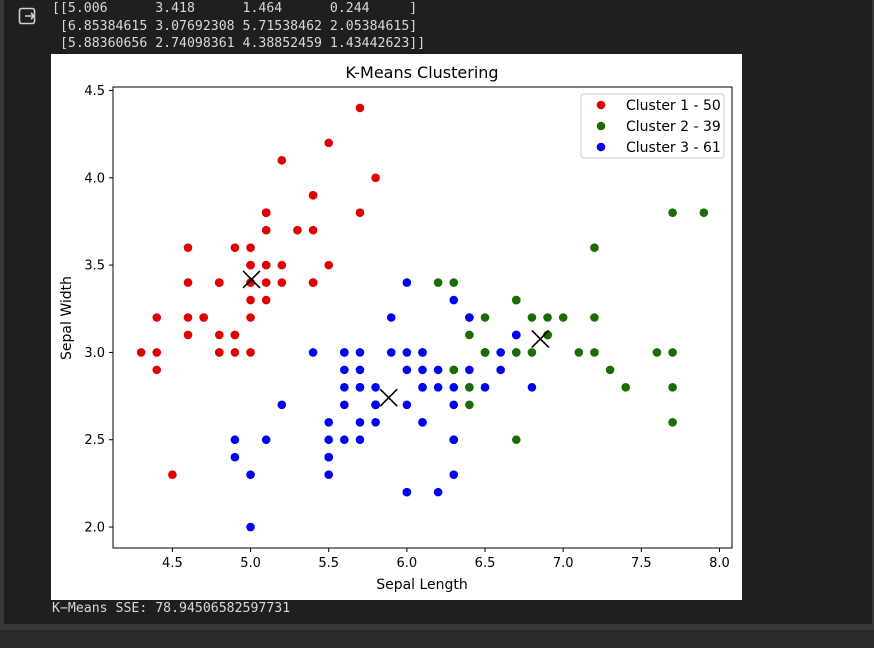 This screenshot has height=648, width=874. Describe the element at coordinates (673, 106) in the screenshot. I see `legend-entry: Cluster 1 - 50` at that location.